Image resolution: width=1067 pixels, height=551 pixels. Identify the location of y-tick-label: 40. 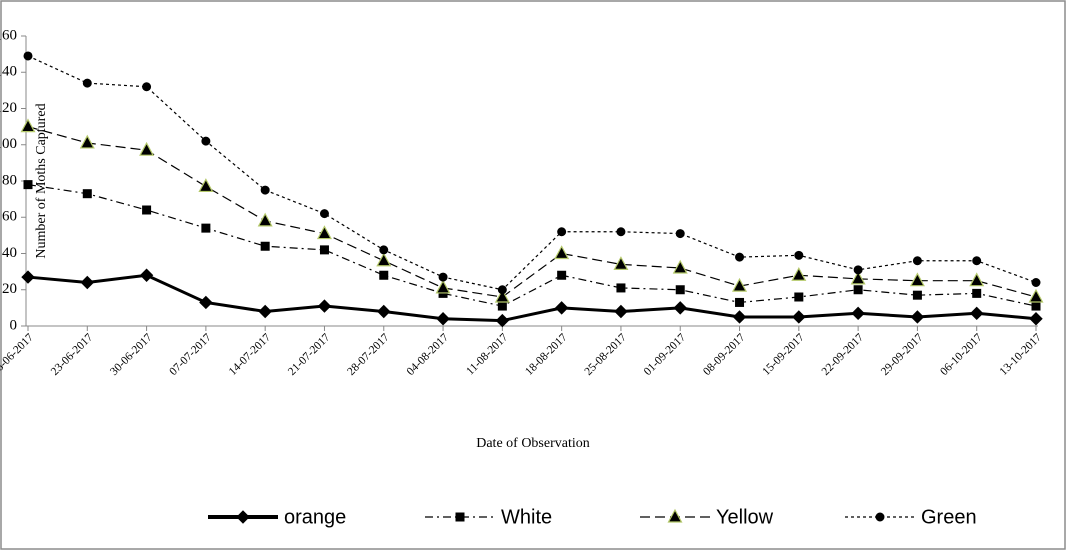
(9, 253).